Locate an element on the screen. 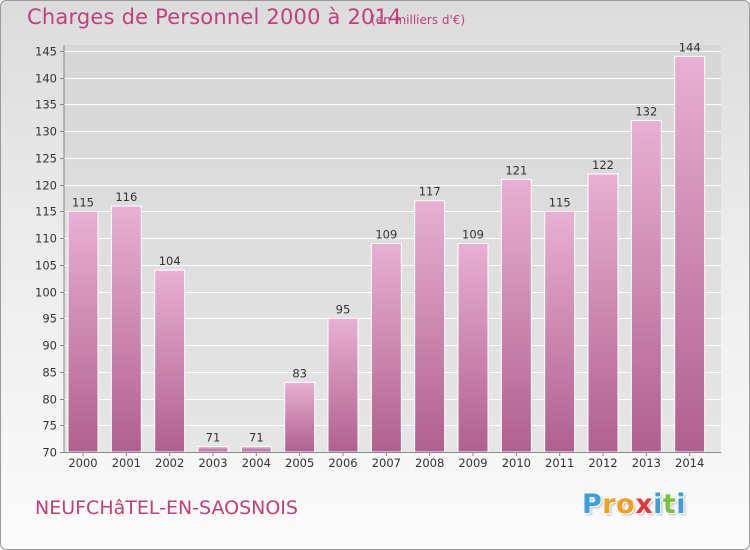 The image size is (750, 550). y-tick-label: 125 is located at coordinates (46, 159).